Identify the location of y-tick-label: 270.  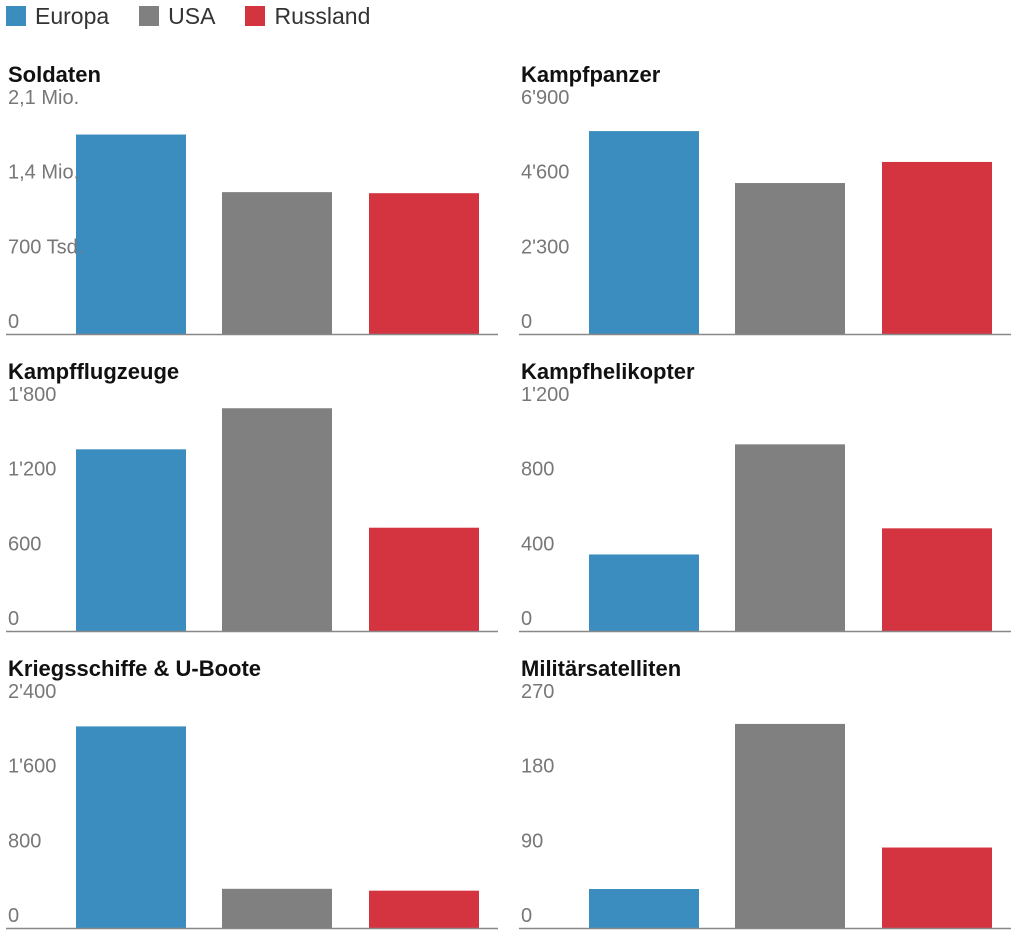
(537, 692).